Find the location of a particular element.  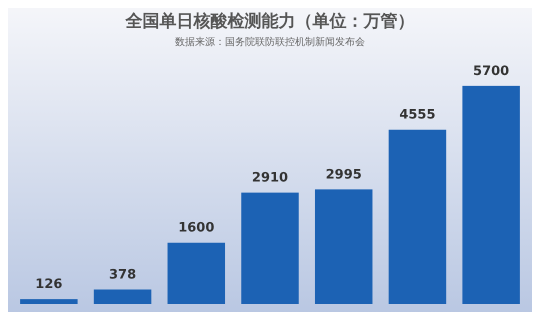

chart-subtitle: 数据来源：国务院联防联控机制新闻发布会 is located at coordinates (270, 42).